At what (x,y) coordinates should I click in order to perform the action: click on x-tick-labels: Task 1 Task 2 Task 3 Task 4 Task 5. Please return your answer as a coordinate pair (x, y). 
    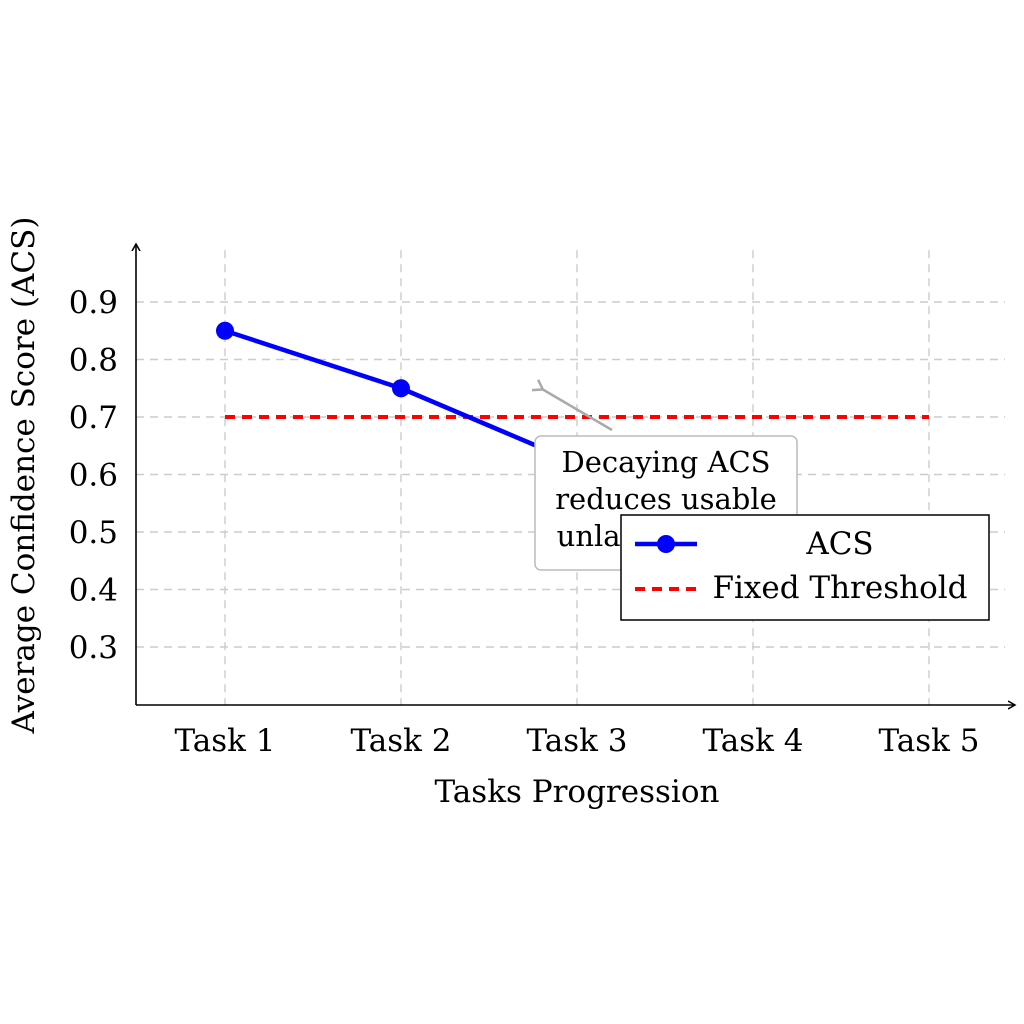
    Looking at the image, I should click on (576, 741).